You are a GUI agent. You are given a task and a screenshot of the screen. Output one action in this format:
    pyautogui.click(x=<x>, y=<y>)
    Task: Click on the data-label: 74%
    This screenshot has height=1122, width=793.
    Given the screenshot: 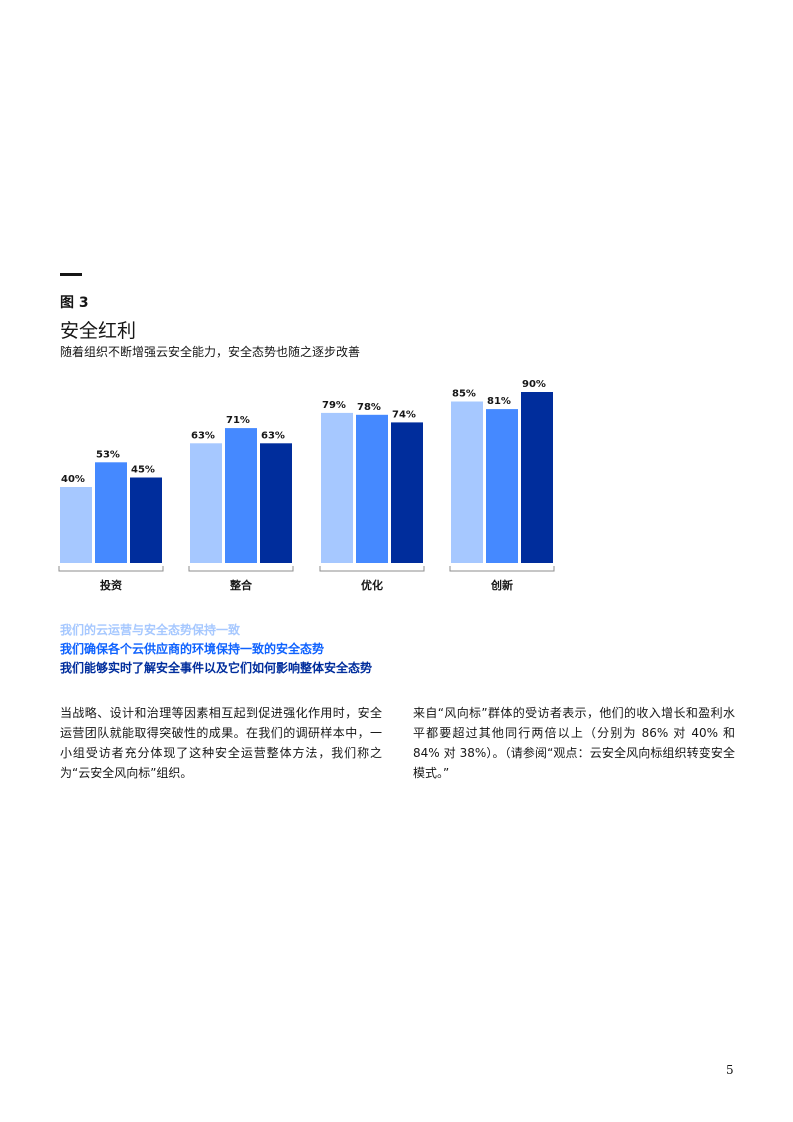 What is the action you would take?
    pyautogui.click(x=404, y=414)
    